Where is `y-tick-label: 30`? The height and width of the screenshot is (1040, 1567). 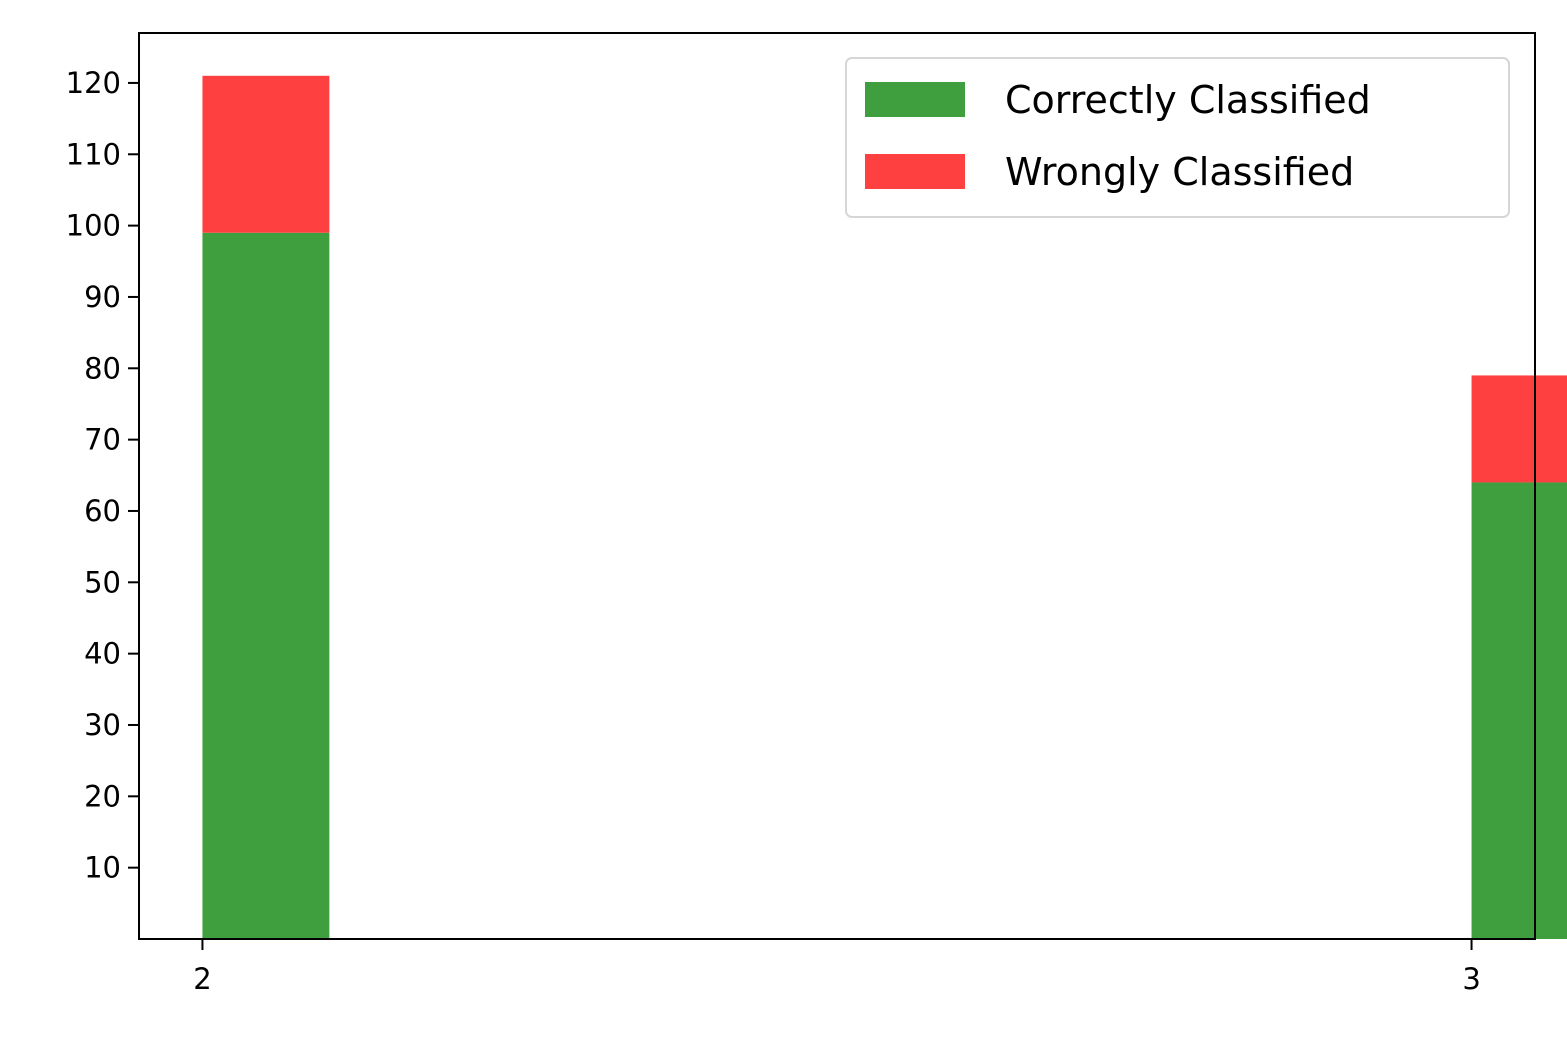
y-tick-label: 30 is located at coordinates (102, 725).